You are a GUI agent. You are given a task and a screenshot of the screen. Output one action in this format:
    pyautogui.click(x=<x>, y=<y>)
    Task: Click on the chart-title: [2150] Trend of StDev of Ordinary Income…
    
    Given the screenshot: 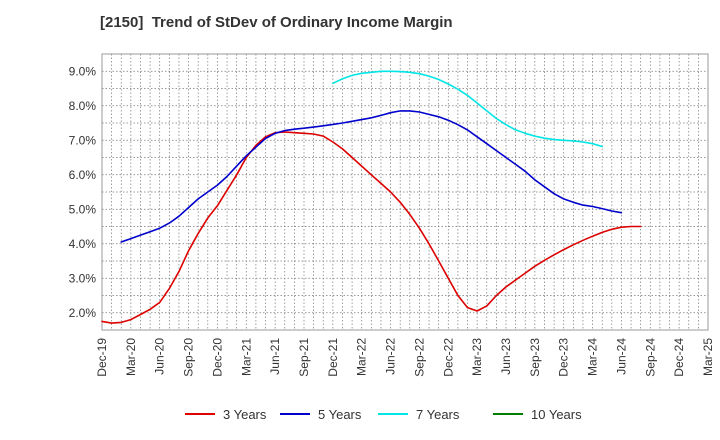 What is the action you would take?
    pyautogui.click(x=276, y=22)
    